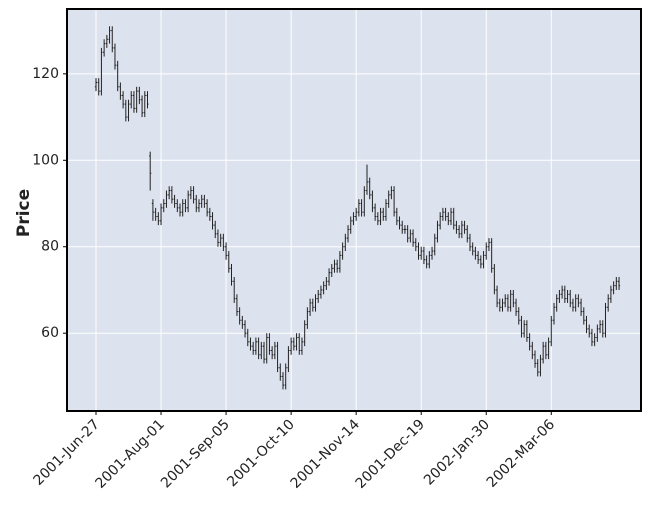  I want to click on x-tick-label: 2001-Jun-27, so click(67, 453).